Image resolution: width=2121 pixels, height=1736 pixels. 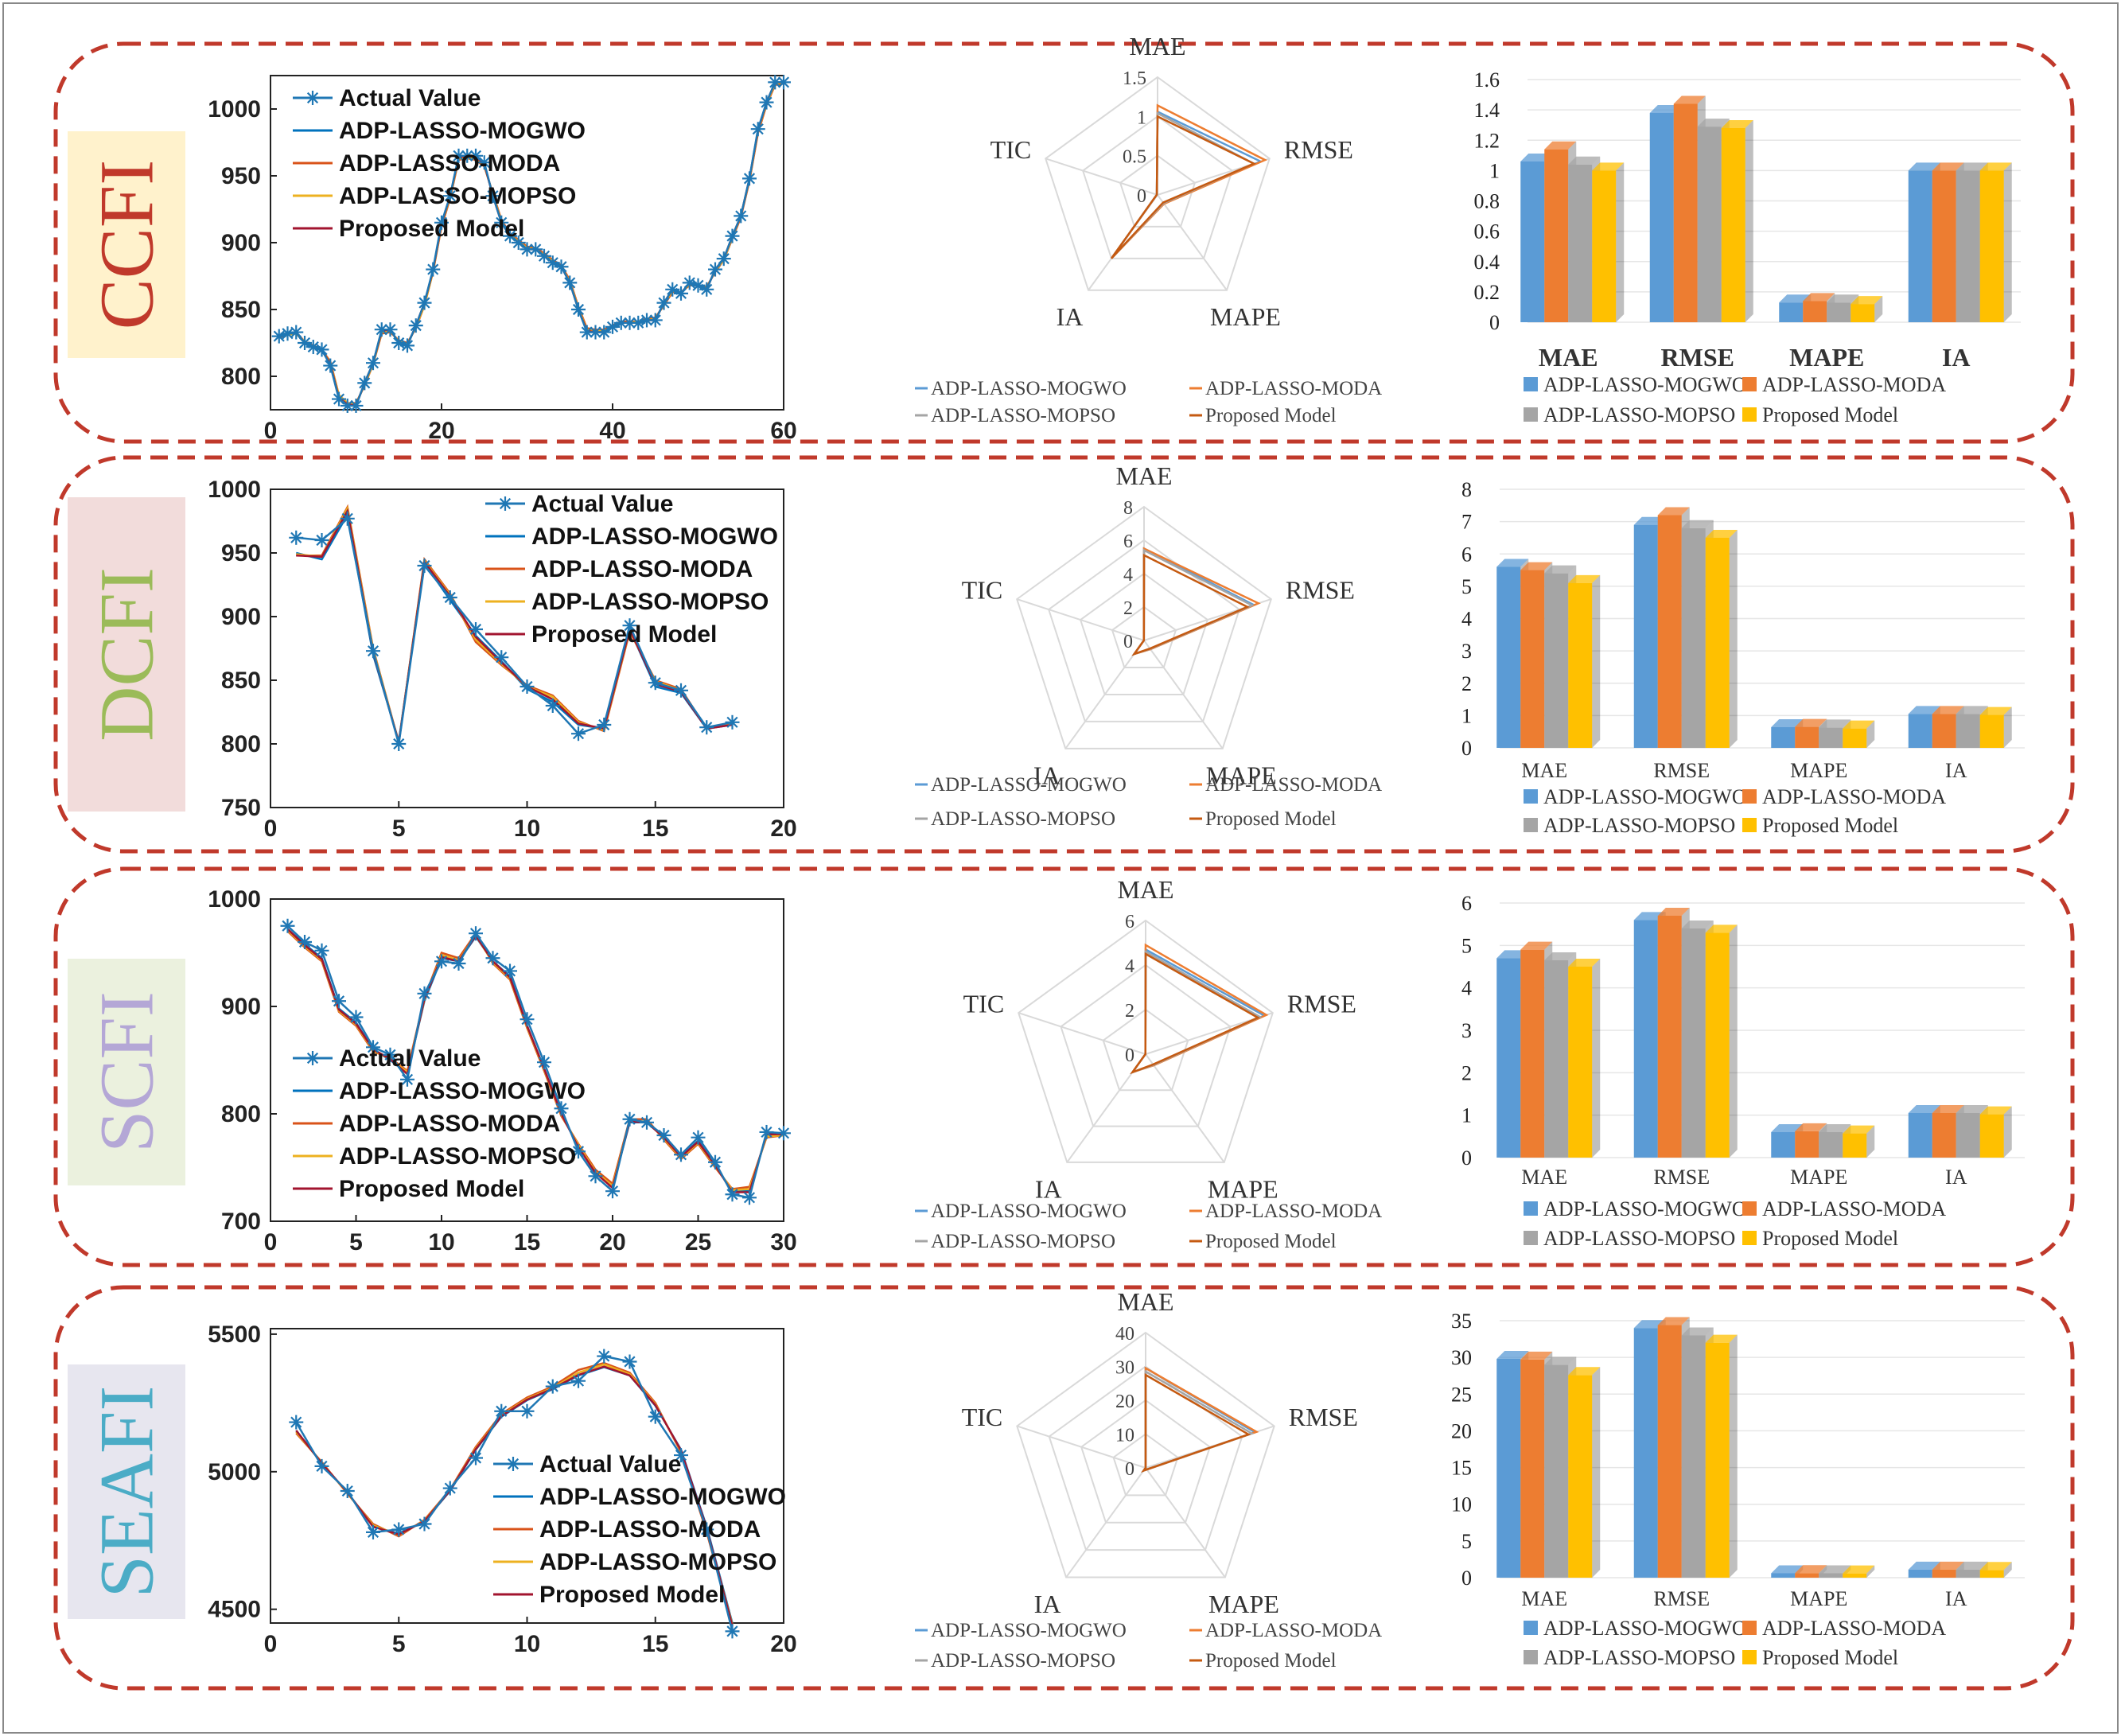 What do you see at coordinates (1271, 819) in the screenshot?
I see `radar-legend-label: Proposed Model` at bounding box center [1271, 819].